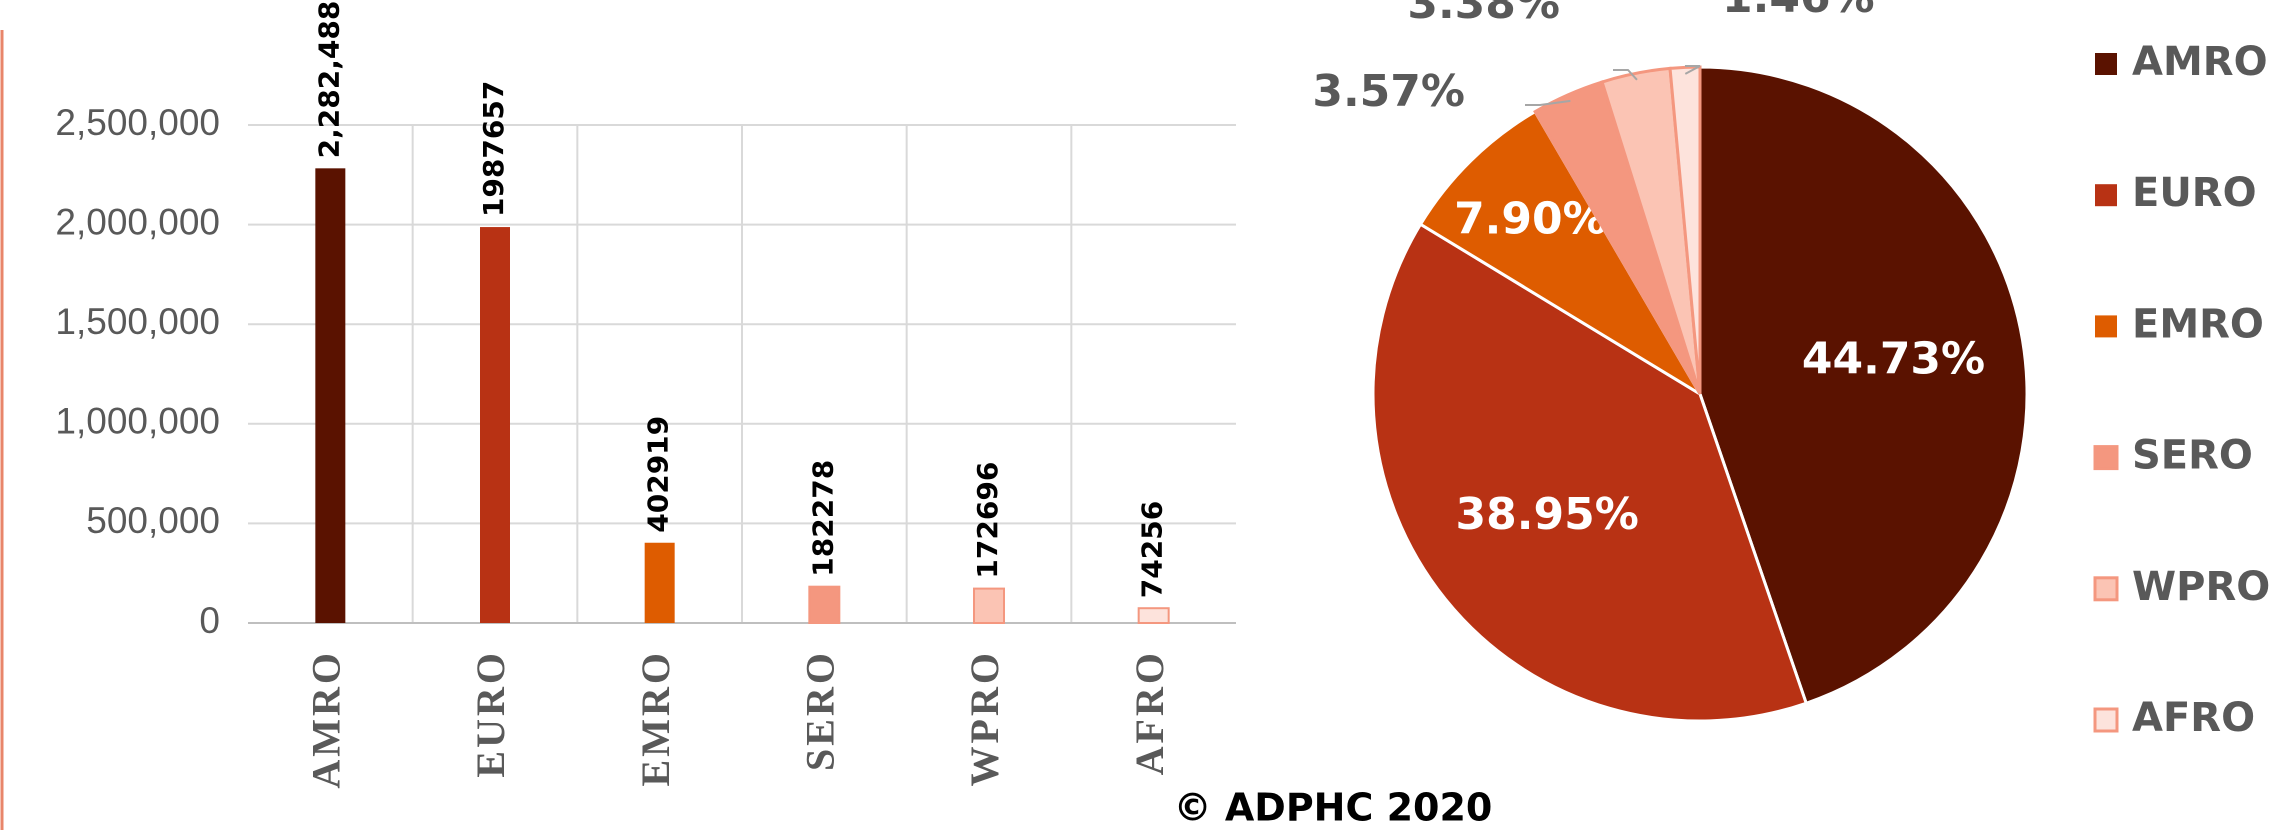 This screenshot has width=2274, height=830. I want to click on data-label: 2,282,488, so click(328, 80).